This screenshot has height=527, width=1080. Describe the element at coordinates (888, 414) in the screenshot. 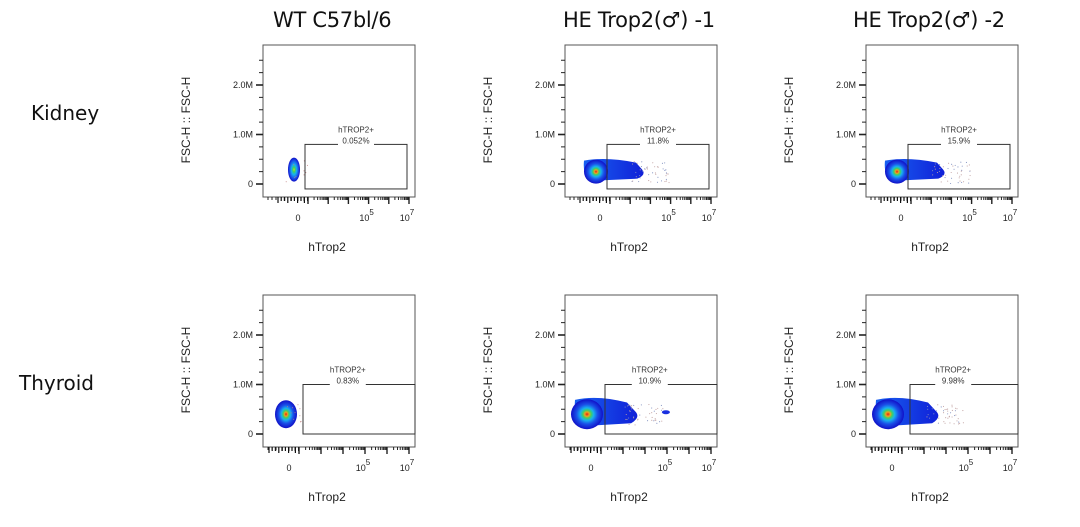

I see `density-blob` at that location.